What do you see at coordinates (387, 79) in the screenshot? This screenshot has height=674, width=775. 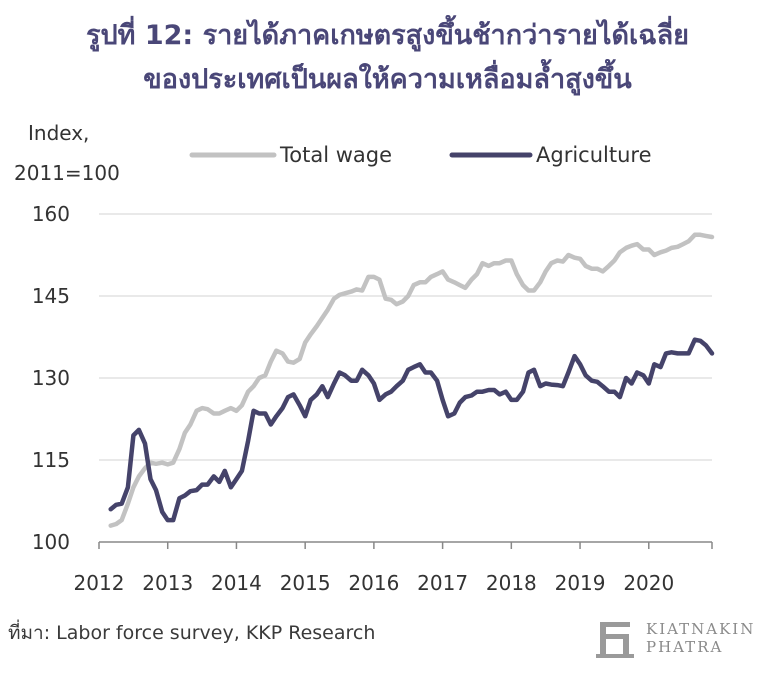 I see `chart-title-line-2: ของประเทศเป็นผลให้ความเหลื่อมล้ำสูงขึ้น` at bounding box center [387, 79].